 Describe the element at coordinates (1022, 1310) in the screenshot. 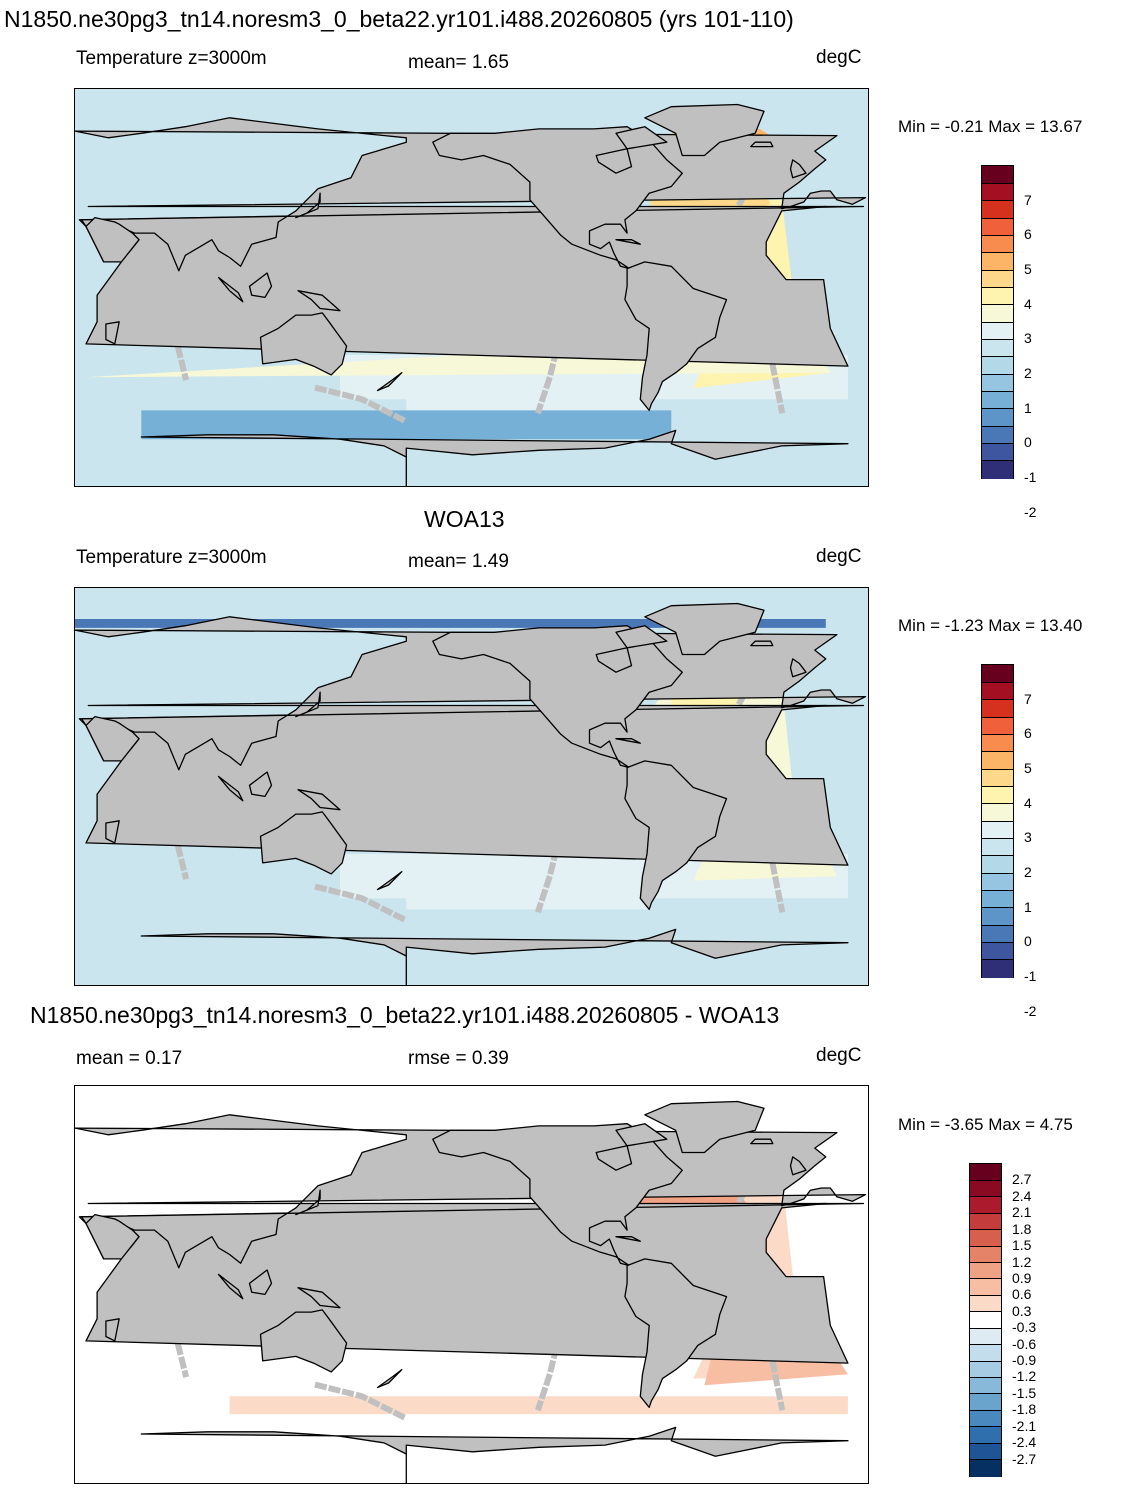

I see `colorbar-tick-label: 0.3` at that location.